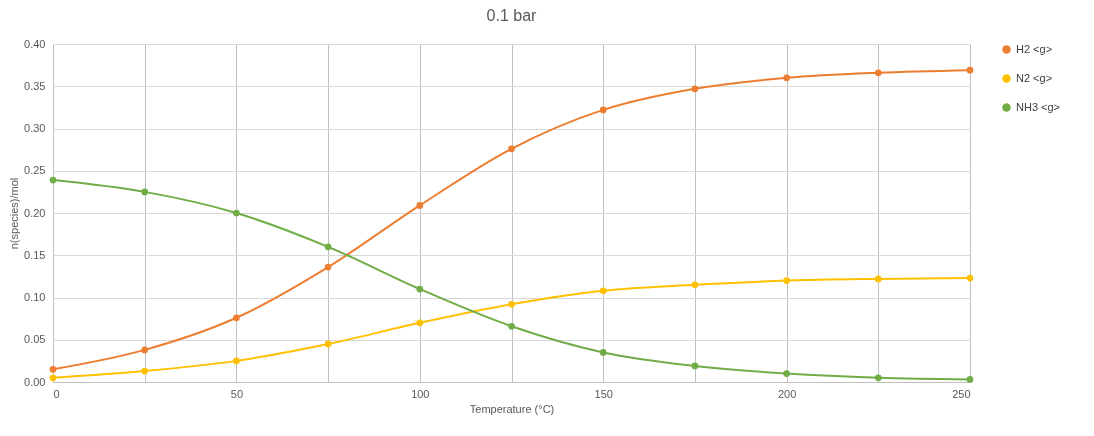 Image resolution: width=1094 pixels, height=436 pixels. I want to click on y-tick-label: 0.00, so click(35, 381).